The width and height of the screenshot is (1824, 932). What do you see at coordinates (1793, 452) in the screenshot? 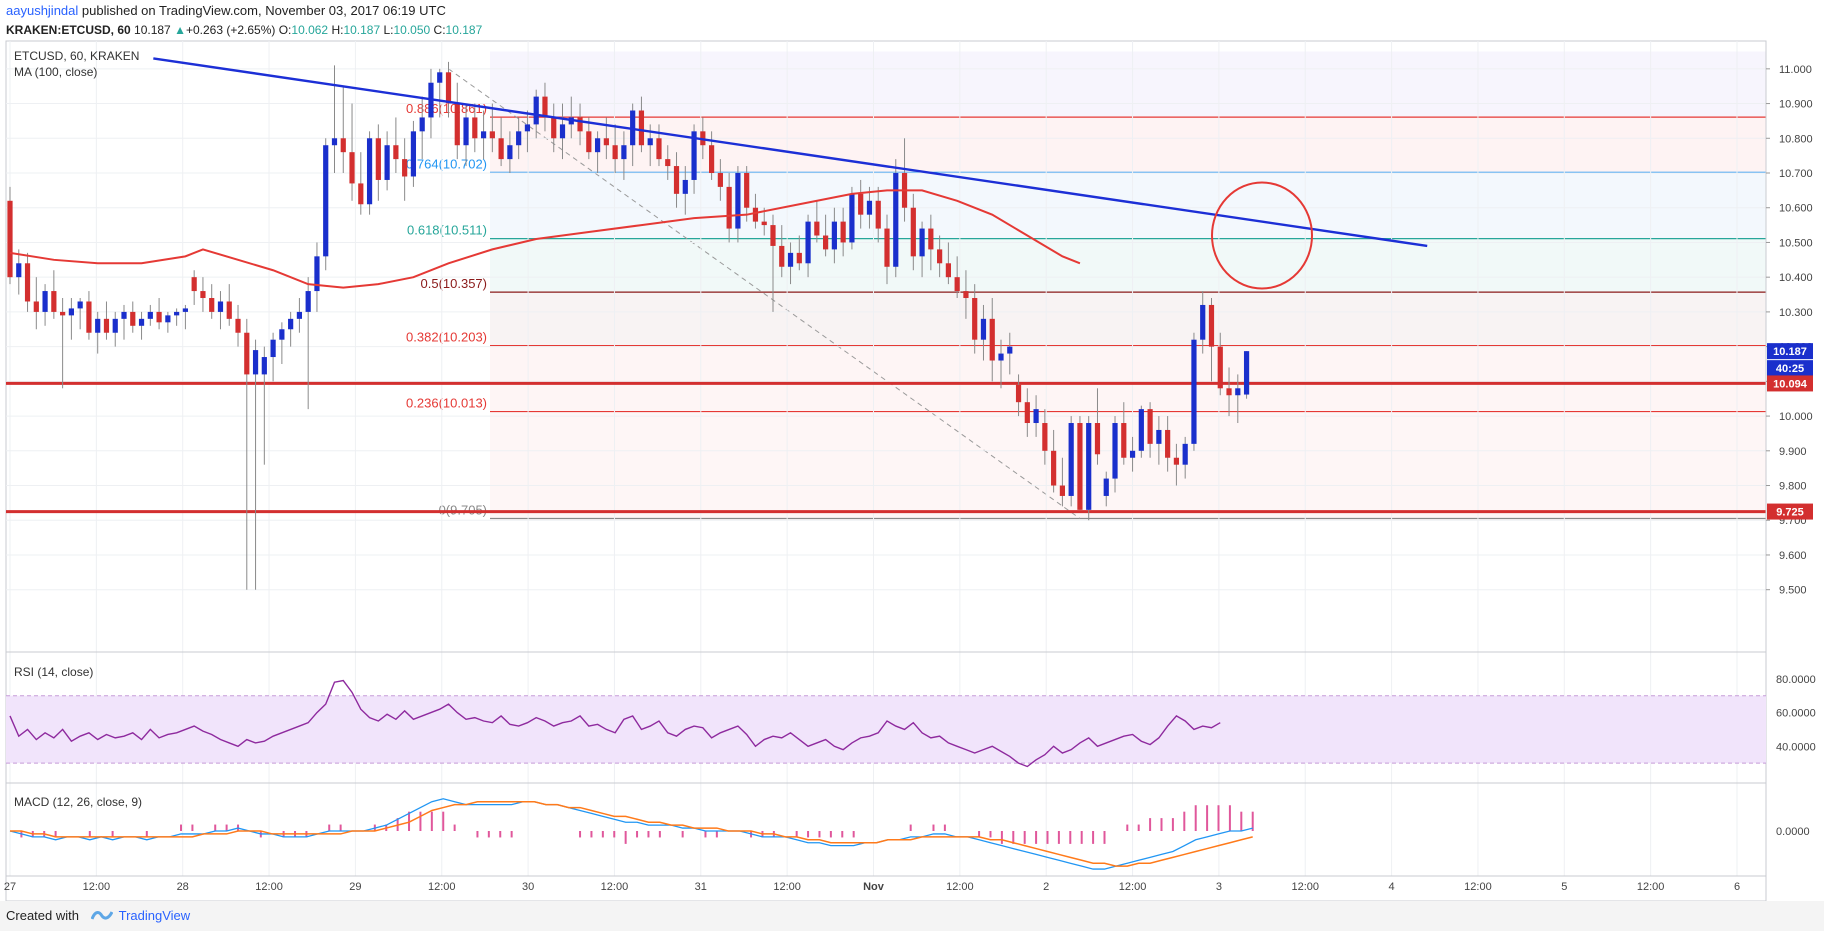
I see `price-tick-label: 9.900` at bounding box center [1793, 452].